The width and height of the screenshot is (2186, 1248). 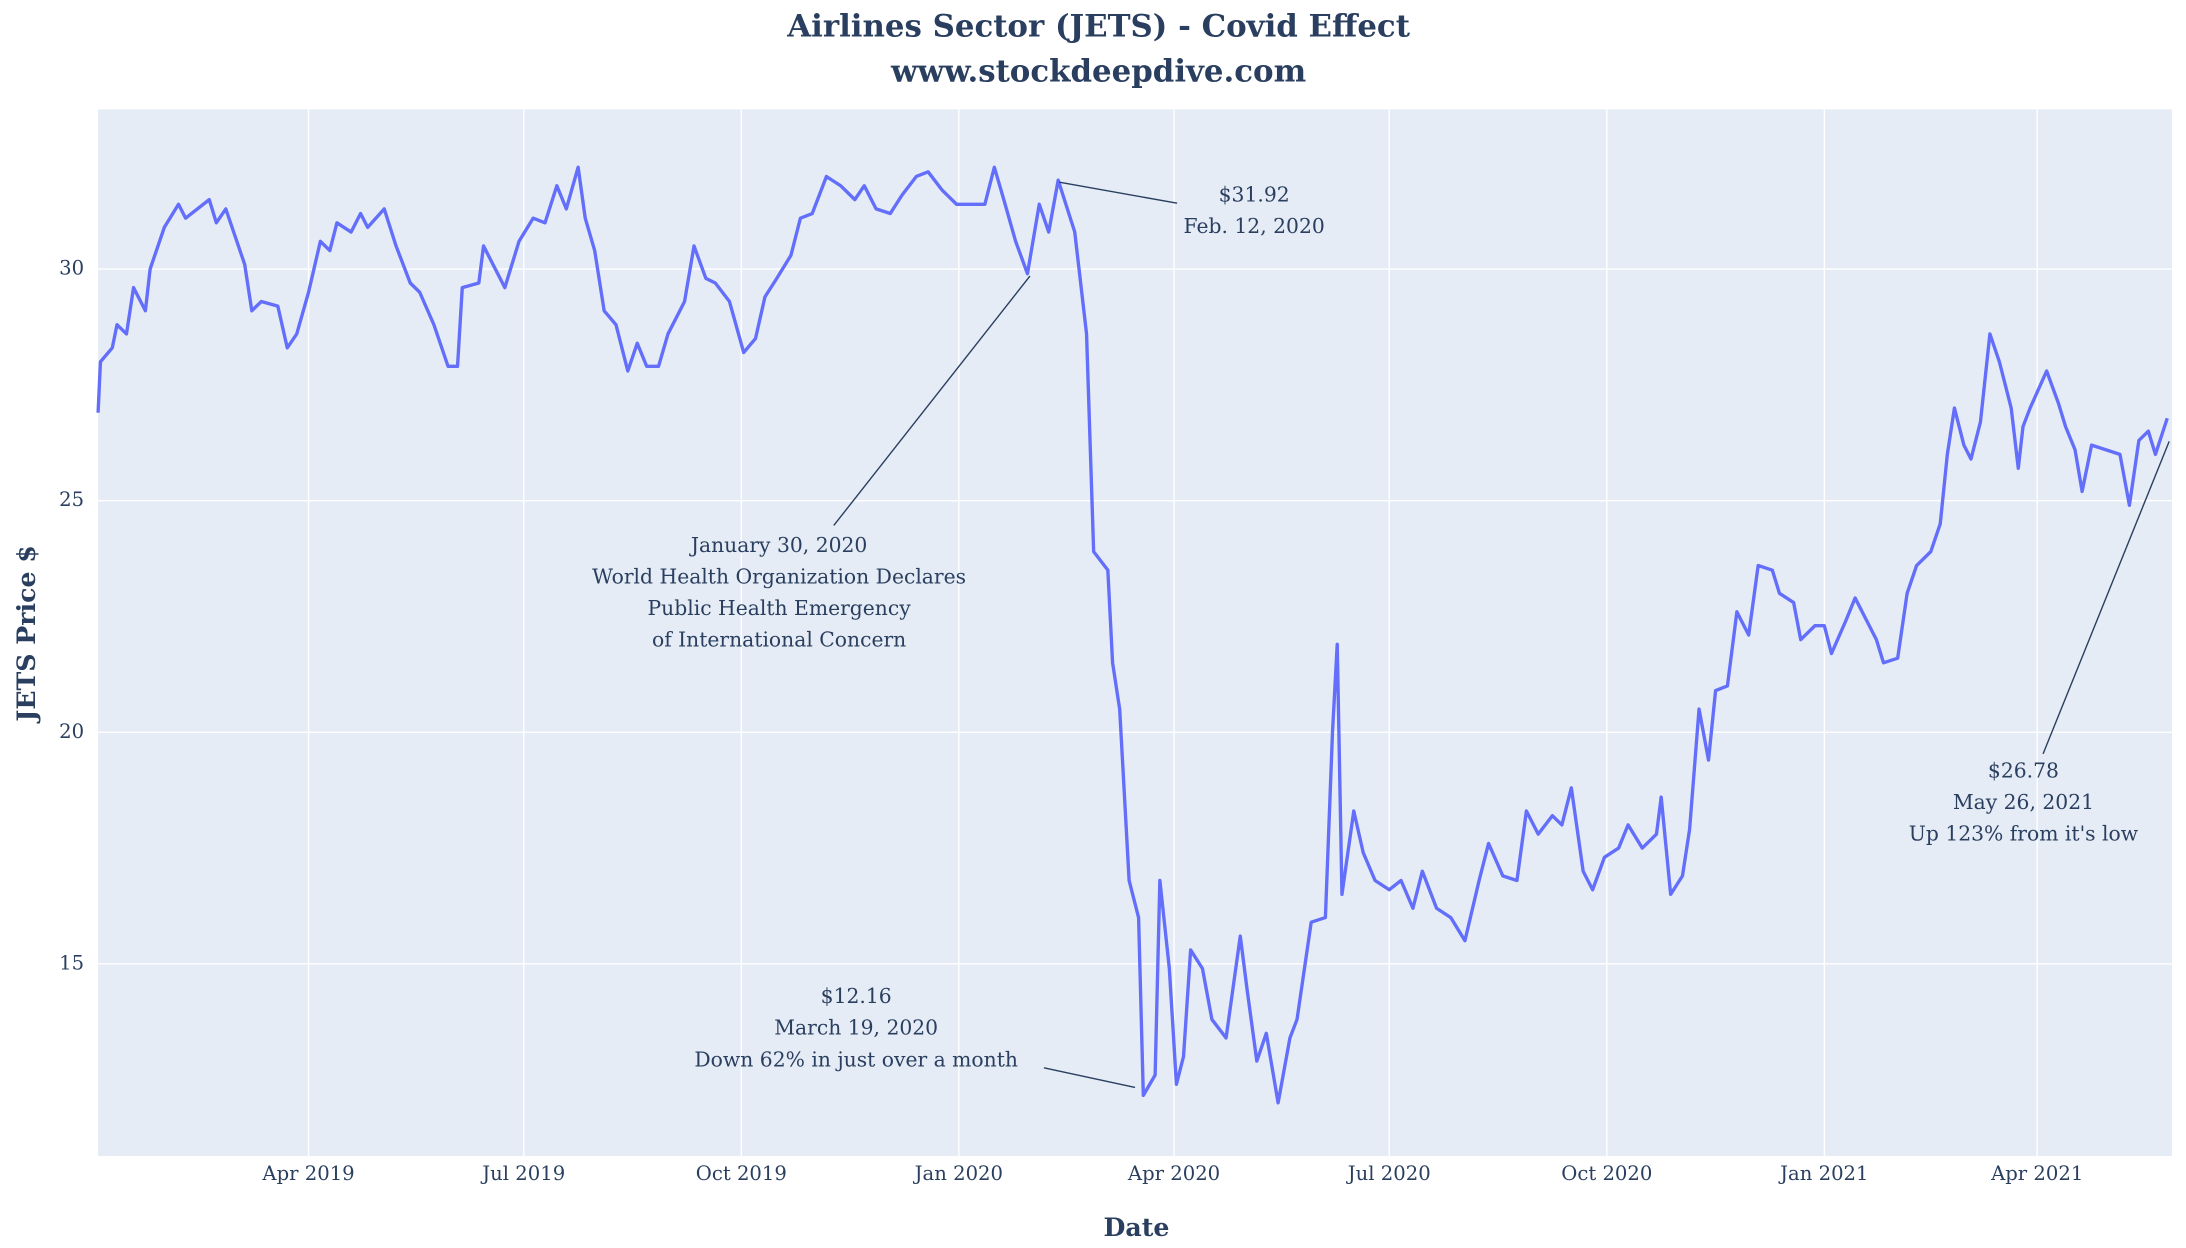 I want to click on annotation-text: January 30, 2020, so click(x=778, y=545).